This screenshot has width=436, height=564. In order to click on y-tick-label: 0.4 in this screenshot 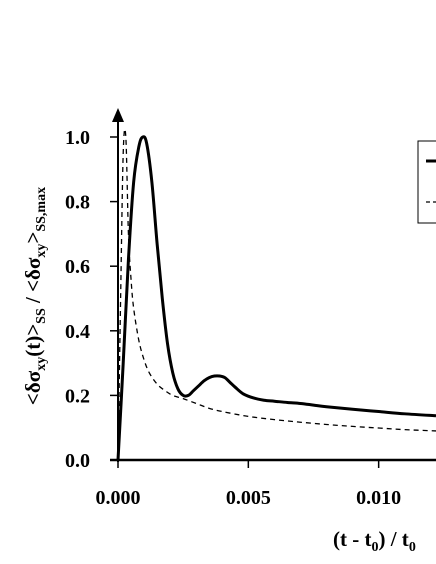, I will do `click(77, 332)`.